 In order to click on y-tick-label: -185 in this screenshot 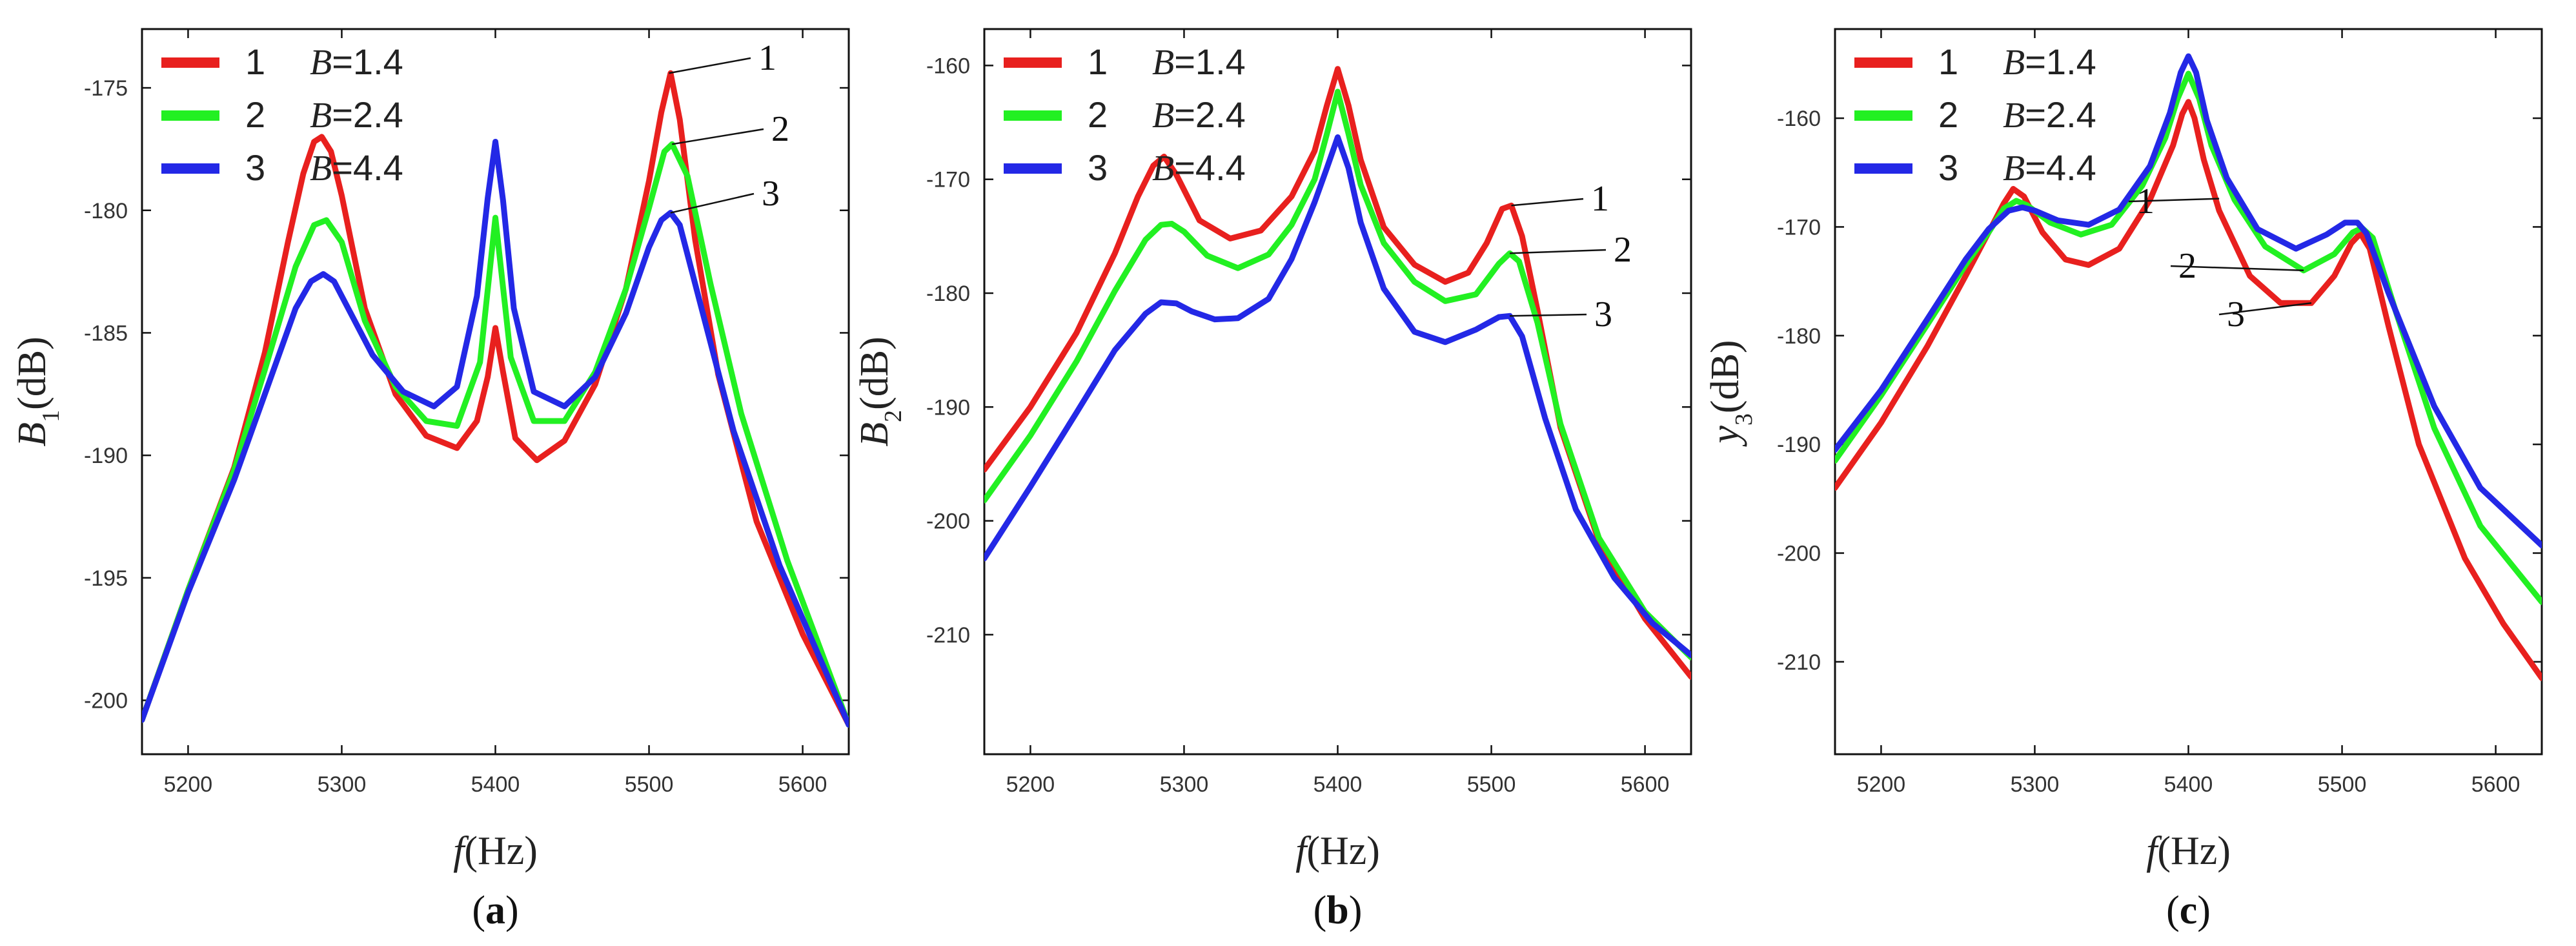, I will do `click(106, 333)`.